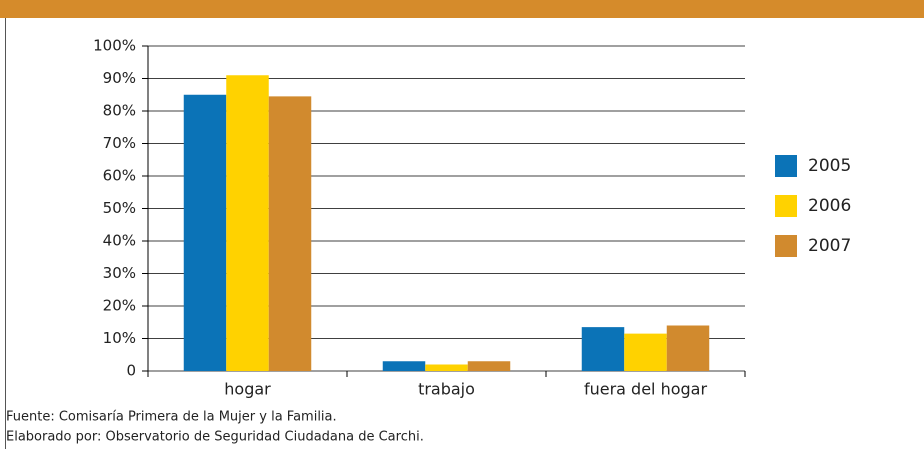 The image size is (924, 449). What do you see at coordinates (119, 338) in the screenshot?
I see `y-tick-label: 10%` at bounding box center [119, 338].